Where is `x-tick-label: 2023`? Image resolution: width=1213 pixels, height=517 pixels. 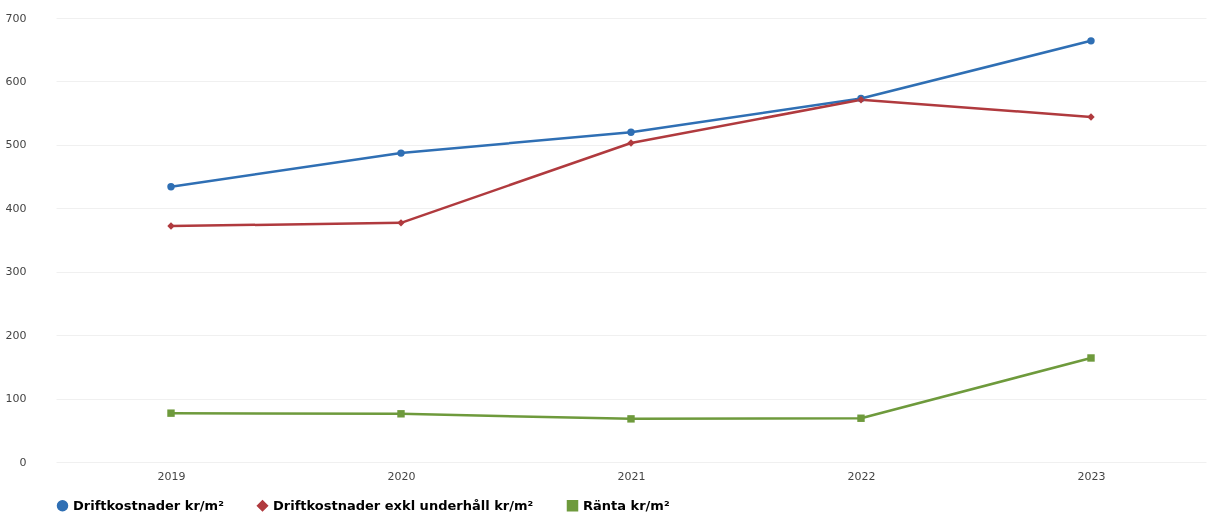 x-tick-label: 2023 is located at coordinates (1091, 476).